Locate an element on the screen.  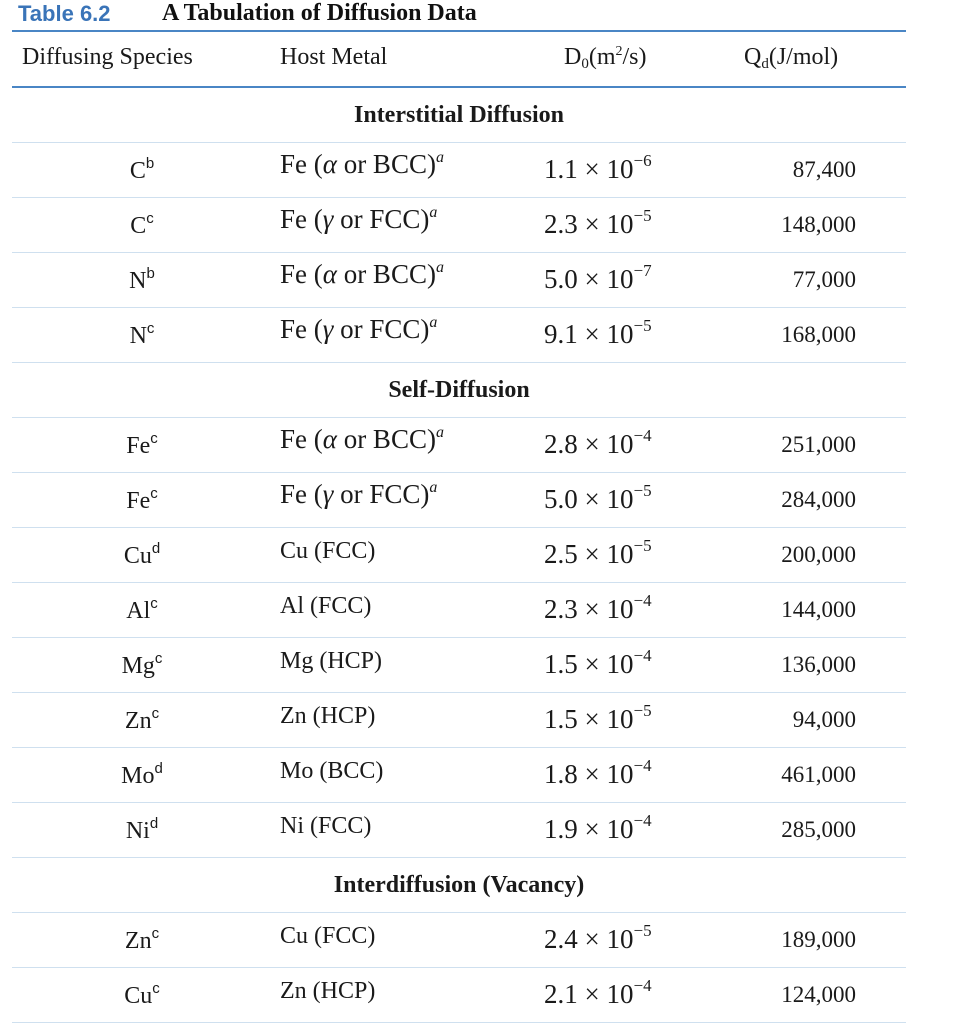
section-label: Interstitial Diffusion is located at coordinates (459, 115).